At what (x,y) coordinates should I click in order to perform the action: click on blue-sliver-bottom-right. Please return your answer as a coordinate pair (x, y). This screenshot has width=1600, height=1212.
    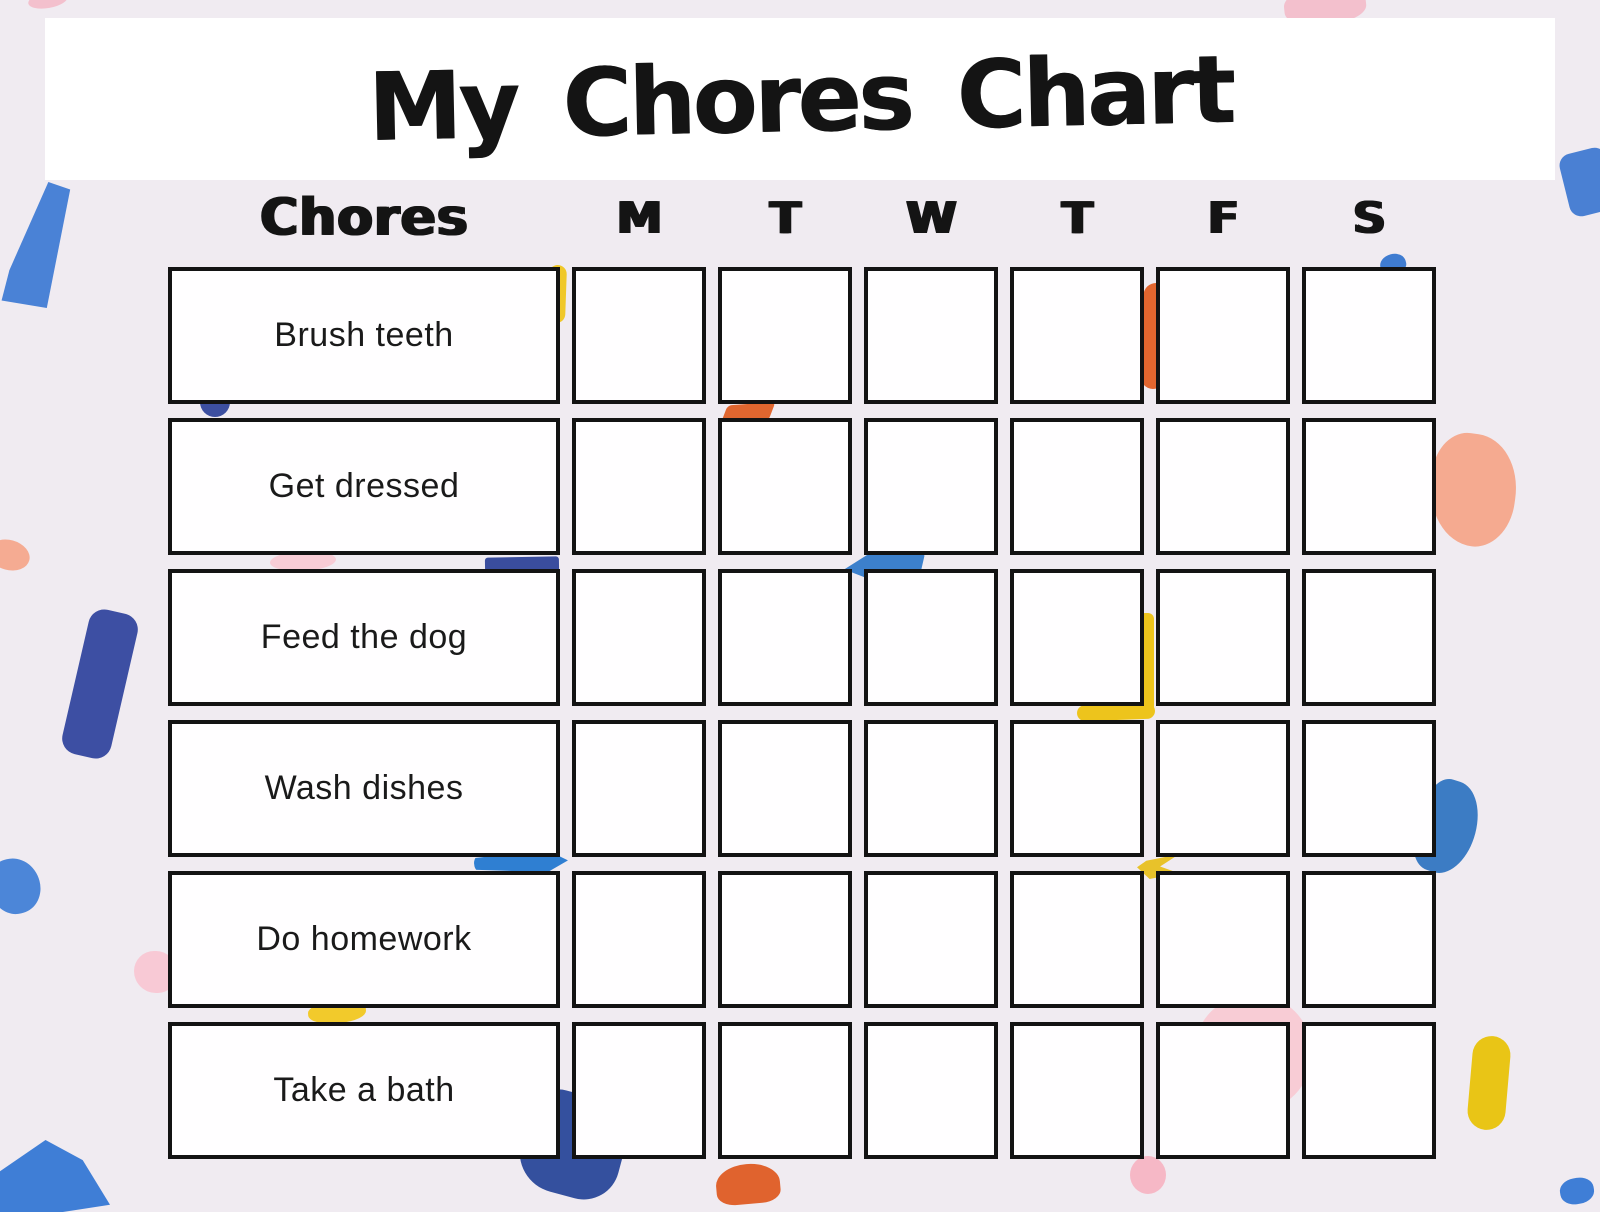
    Looking at the image, I should click on (1577, 1191).